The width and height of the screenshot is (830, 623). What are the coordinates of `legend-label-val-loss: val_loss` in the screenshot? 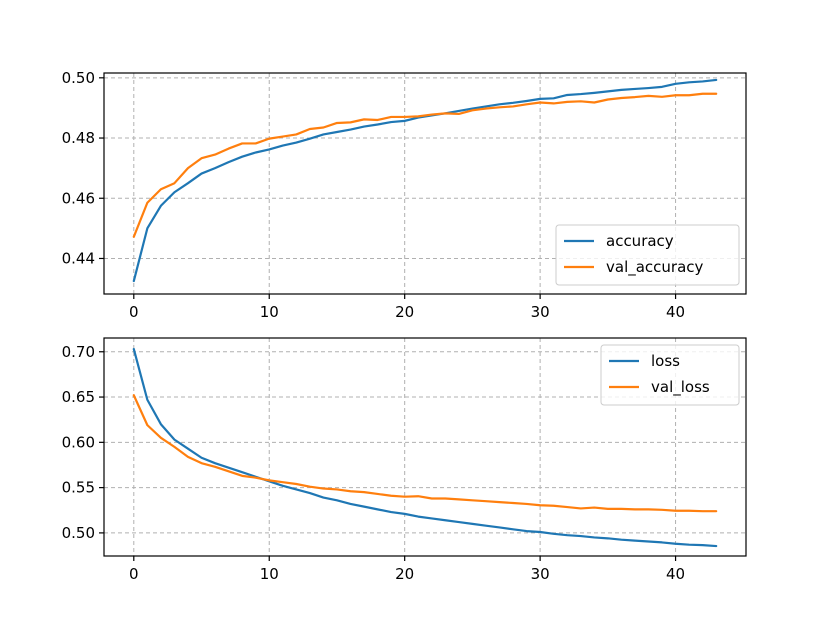 It's located at (680, 387).